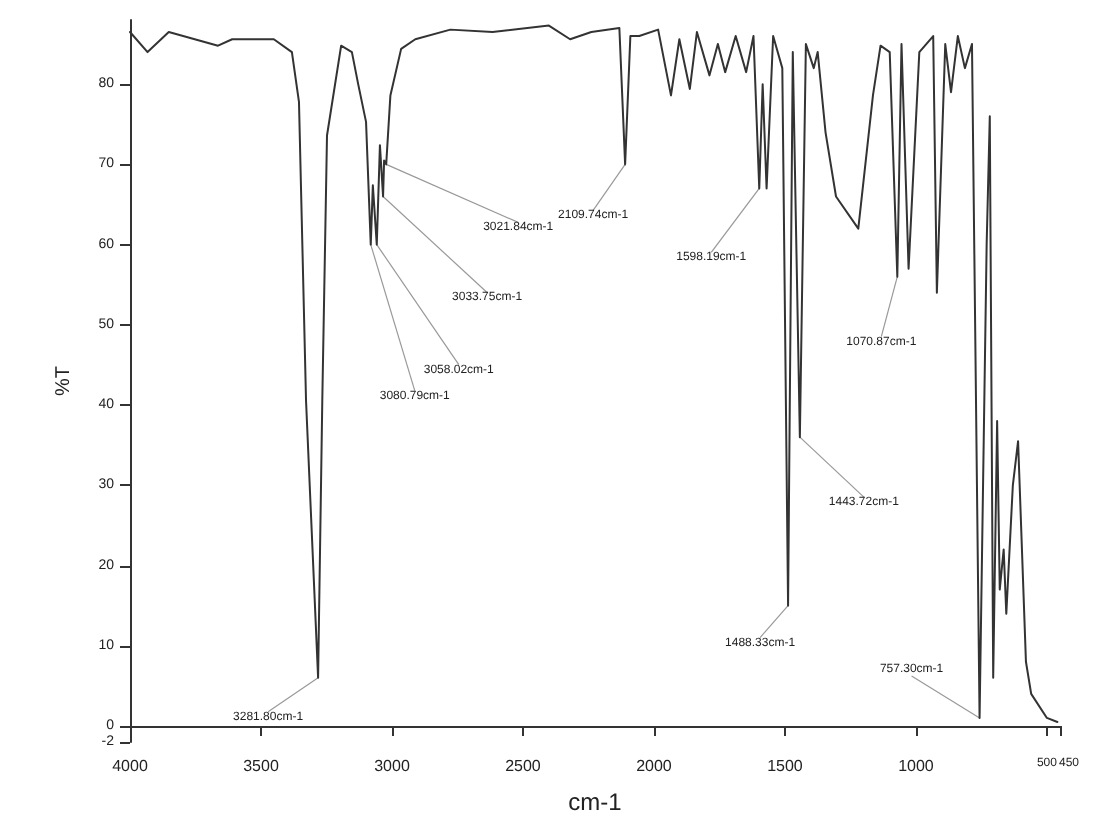 This screenshot has width=1120, height=840. I want to click on x-tick-label: 3000, so click(392, 766).